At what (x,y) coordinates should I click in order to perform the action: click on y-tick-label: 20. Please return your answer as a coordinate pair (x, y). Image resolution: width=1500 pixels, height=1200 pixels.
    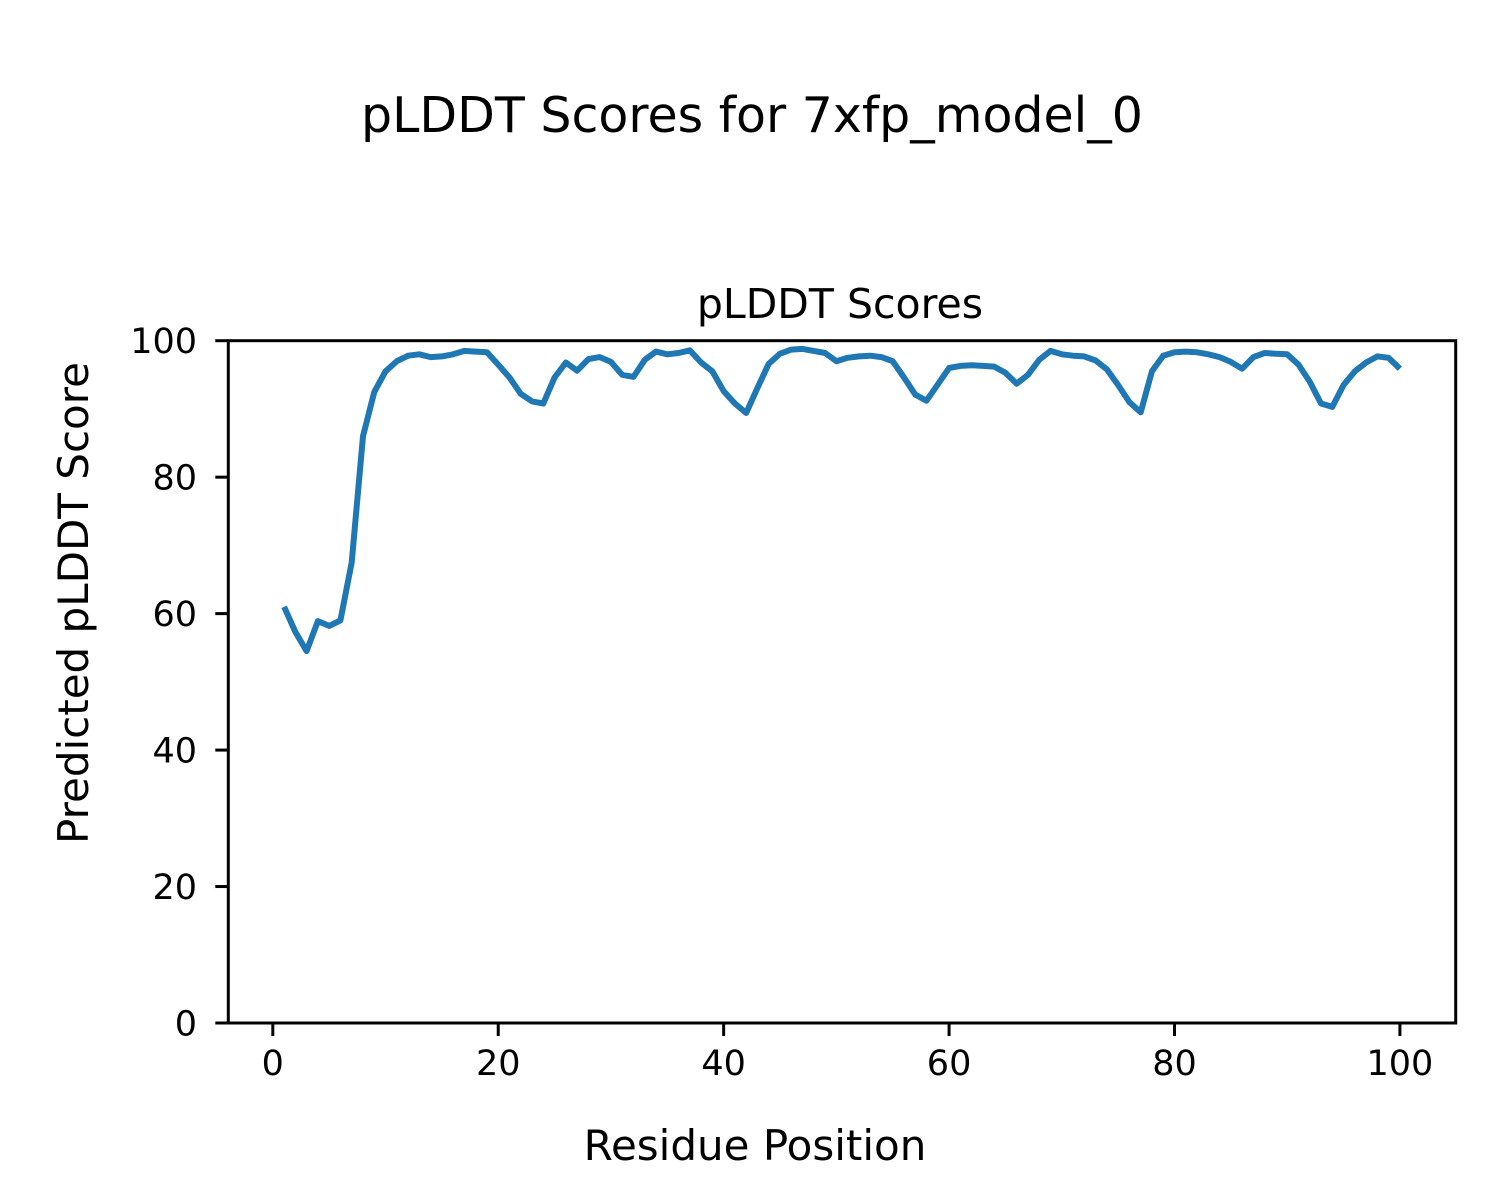
    Looking at the image, I should click on (174, 888).